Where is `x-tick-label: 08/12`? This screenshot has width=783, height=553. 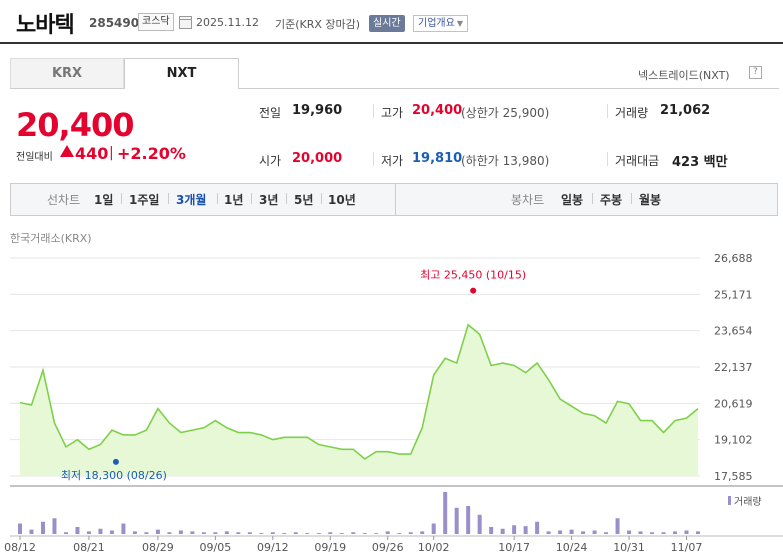
x-tick-label: 08/12 is located at coordinates (20, 547).